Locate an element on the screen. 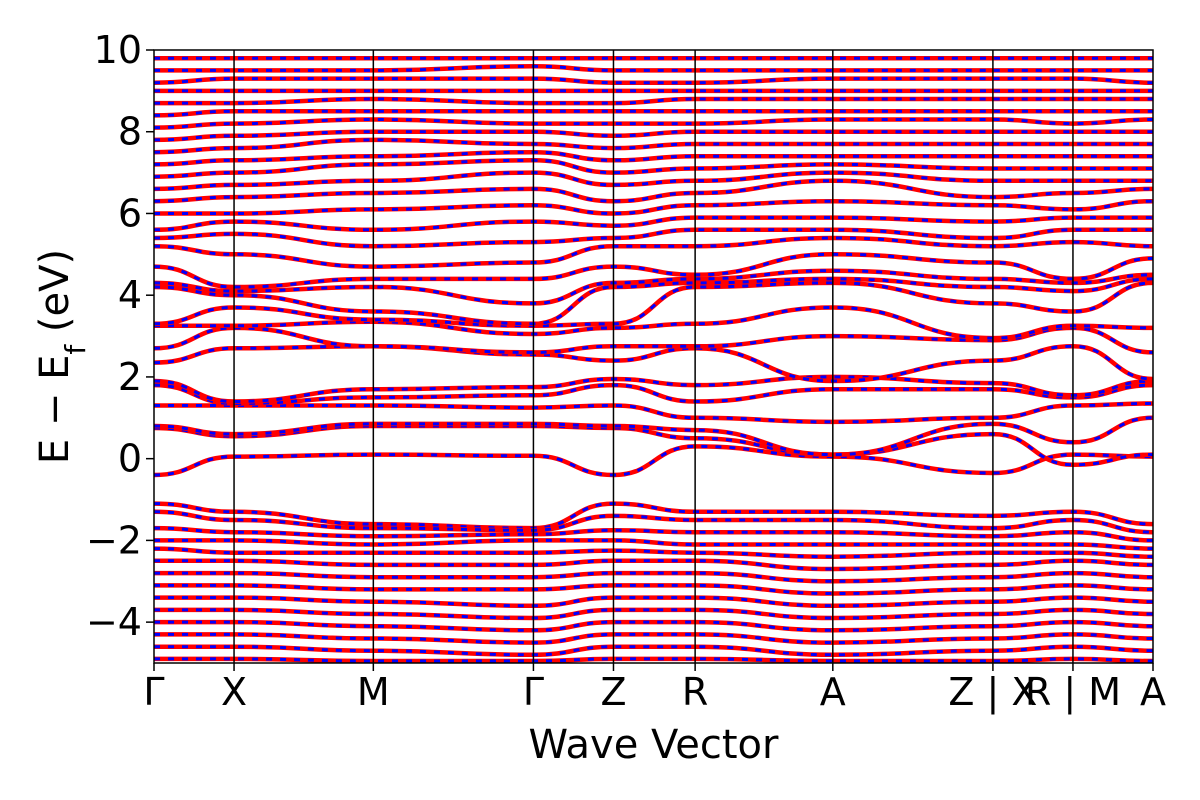 This screenshot has height=800, width=1200. y-tick-label: 10 is located at coordinates (118, 50).